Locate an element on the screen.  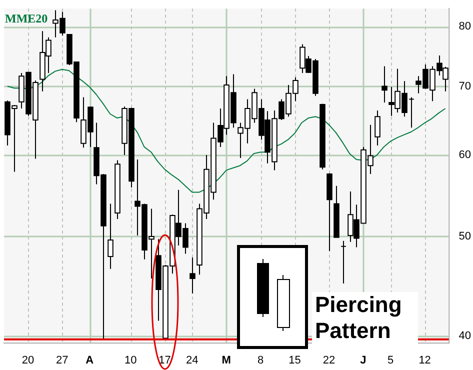
x-tick-label: 20 is located at coordinates (28, 360).